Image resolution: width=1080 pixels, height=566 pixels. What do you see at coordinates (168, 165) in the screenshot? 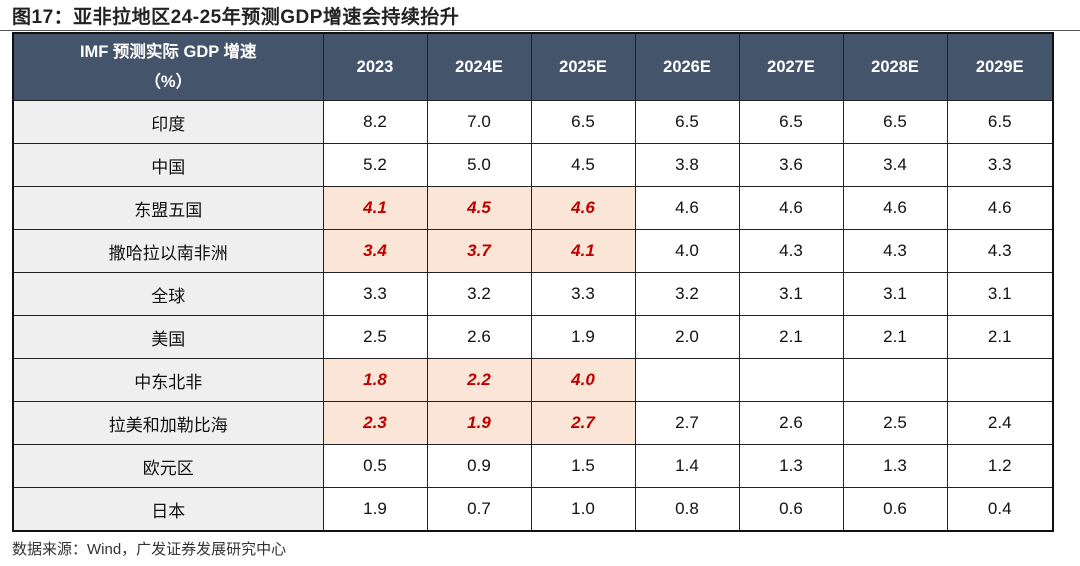
I see `row-label: 中国` at bounding box center [168, 165].